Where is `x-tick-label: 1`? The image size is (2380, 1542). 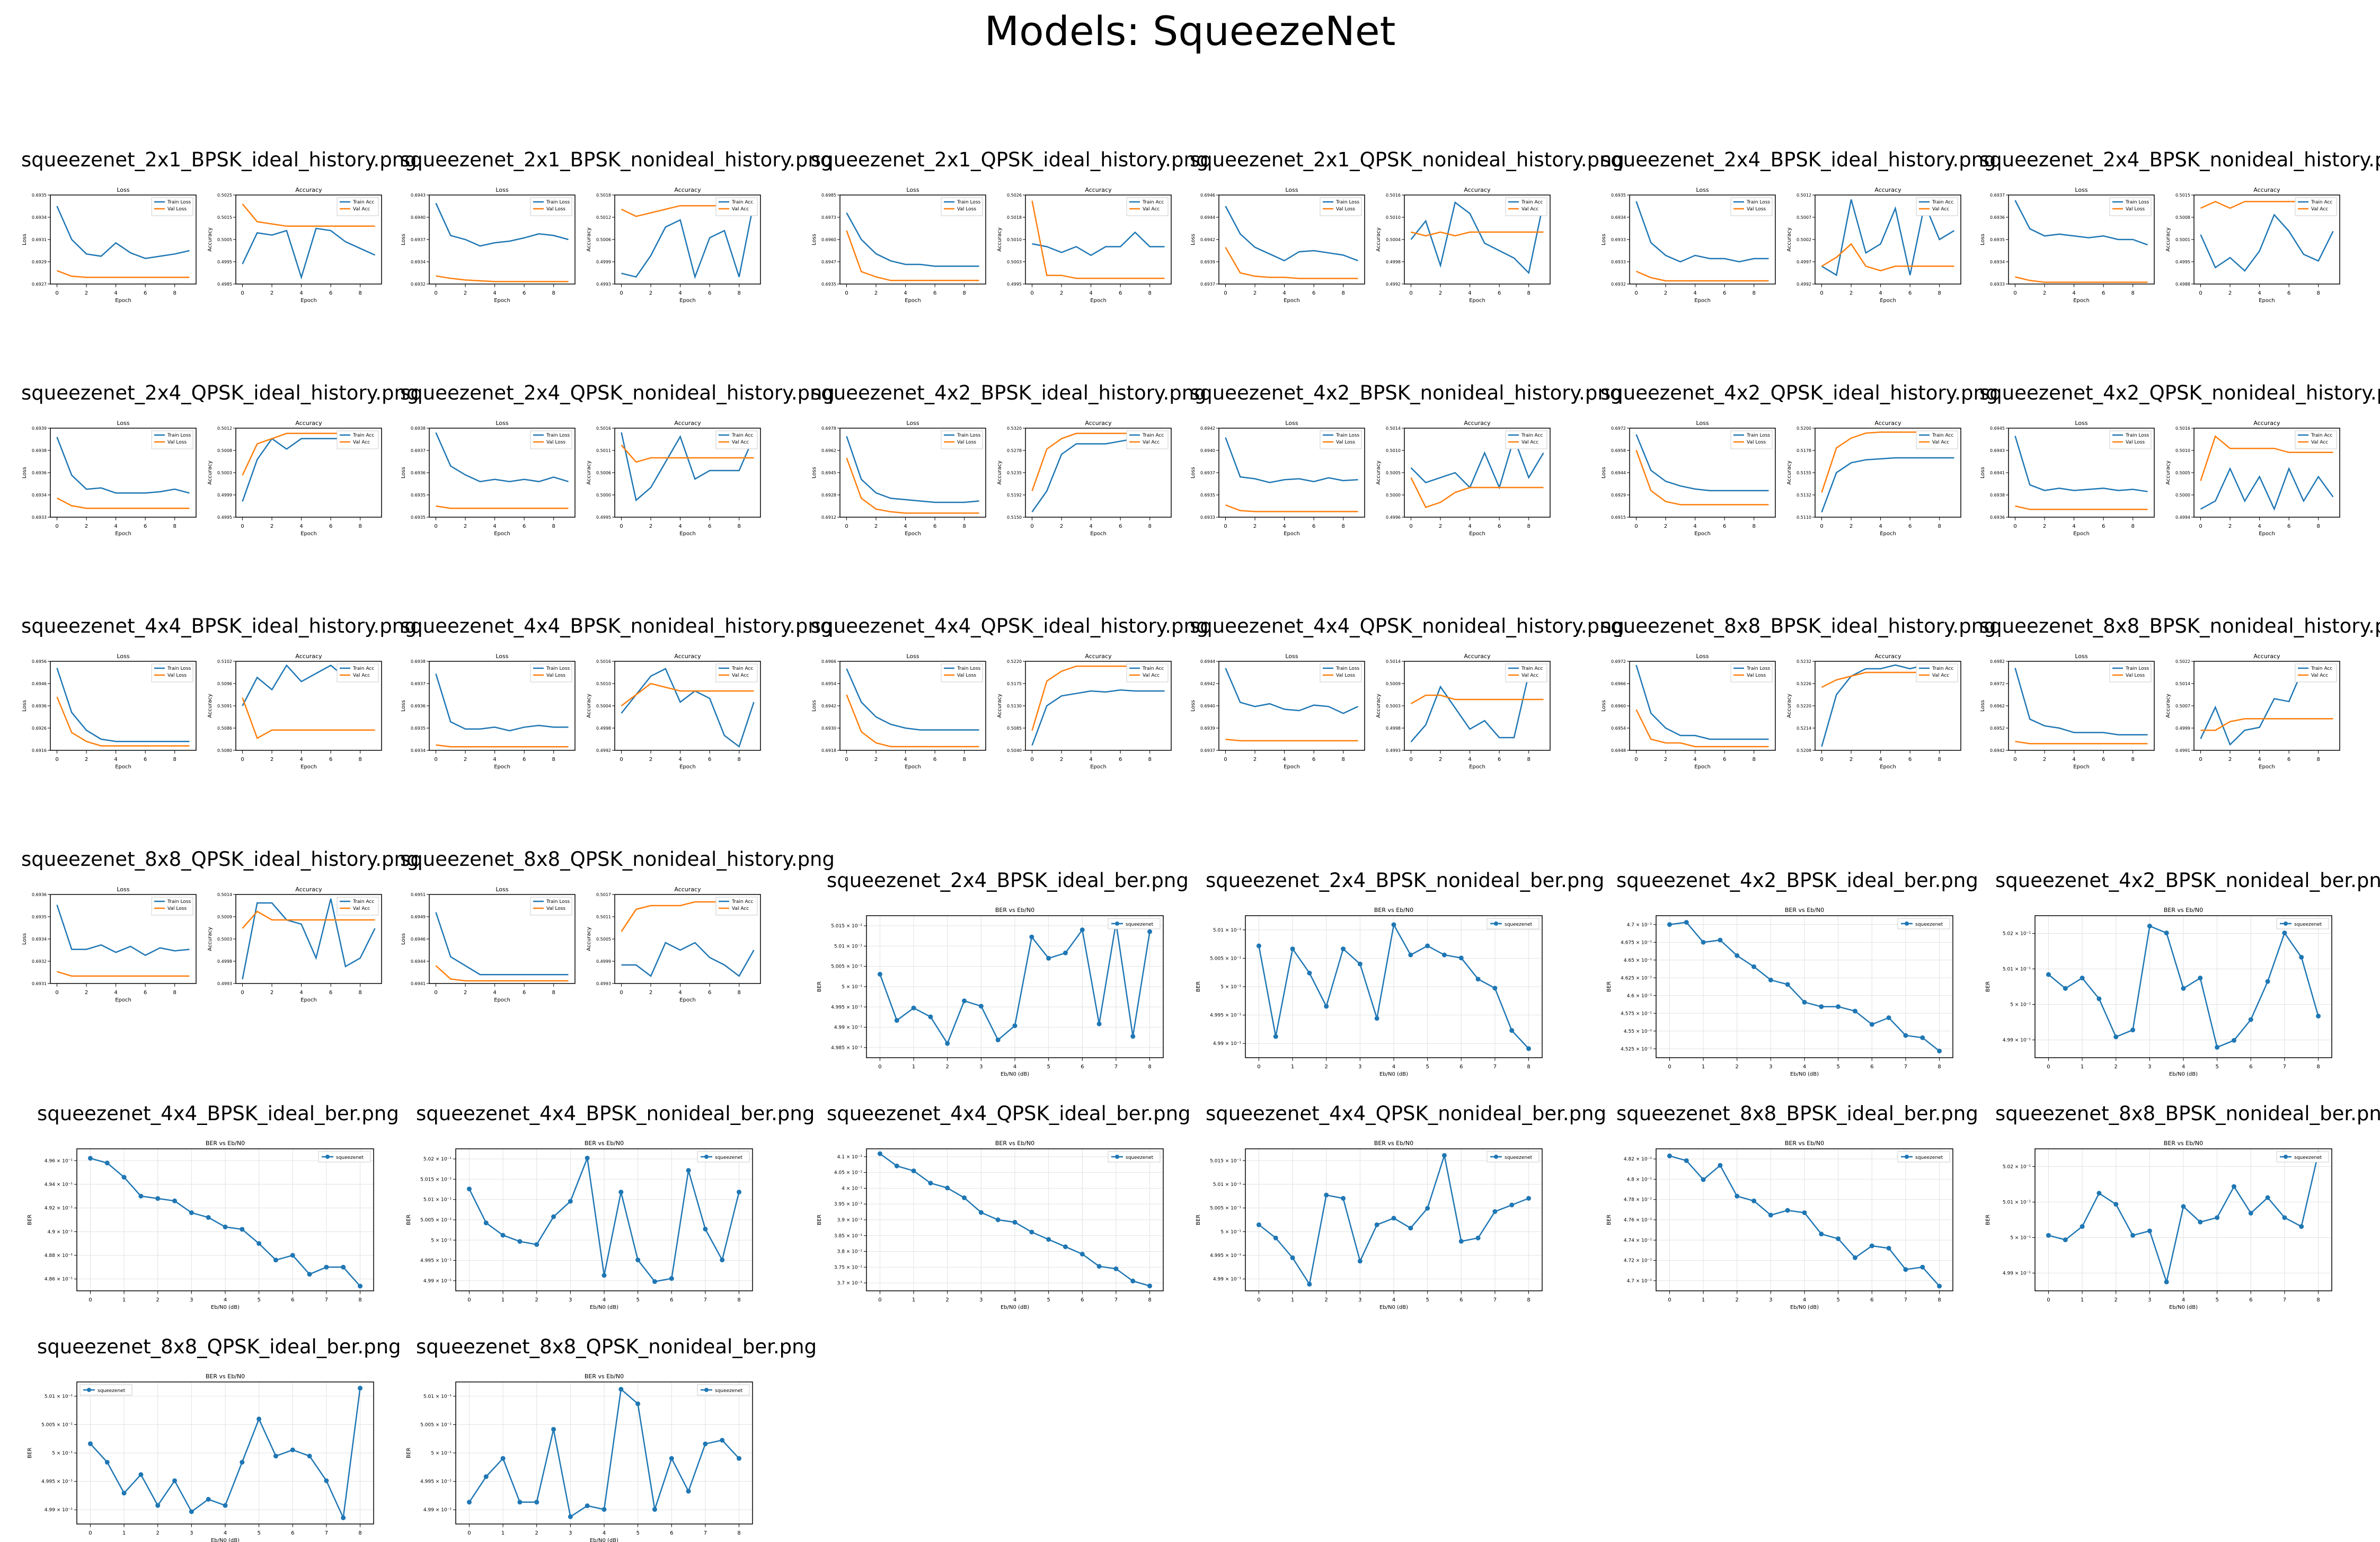 x-tick-label: 1 is located at coordinates (913, 1300).